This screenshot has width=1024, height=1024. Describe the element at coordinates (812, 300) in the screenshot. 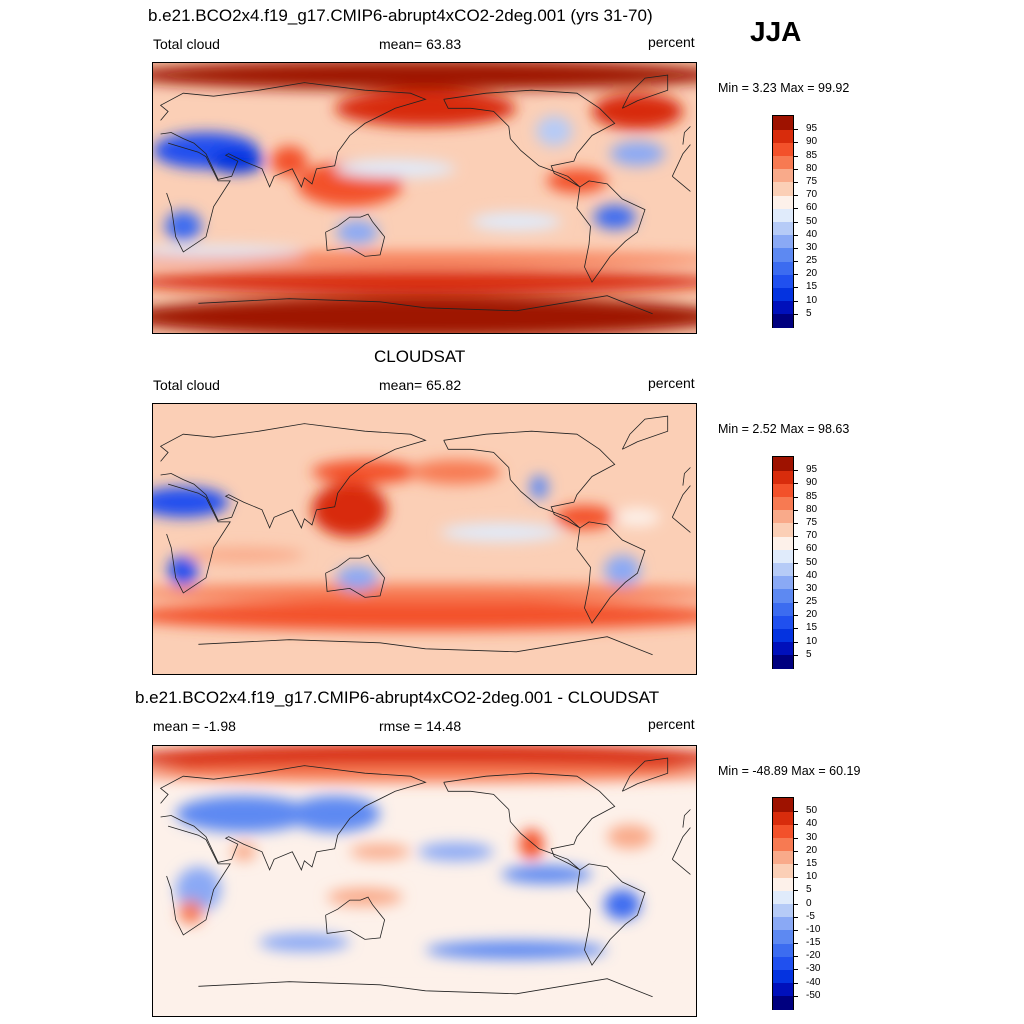

I see `colorbar-tick-label: 10` at that location.